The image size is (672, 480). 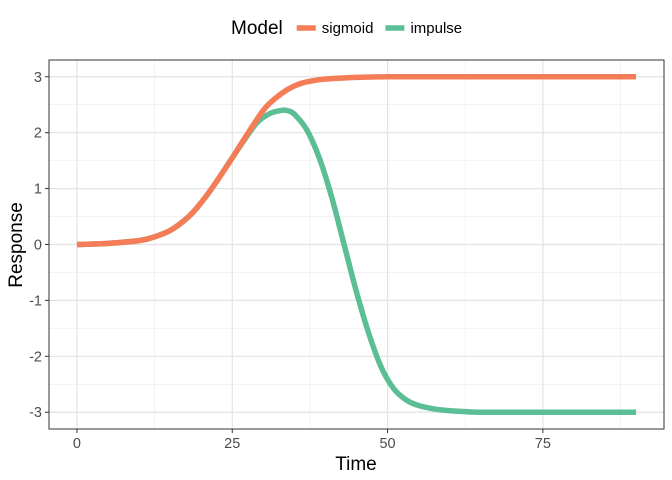 What do you see at coordinates (35, 357) in the screenshot?
I see `y-tick-label: -2` at bounding box center [35, 357].